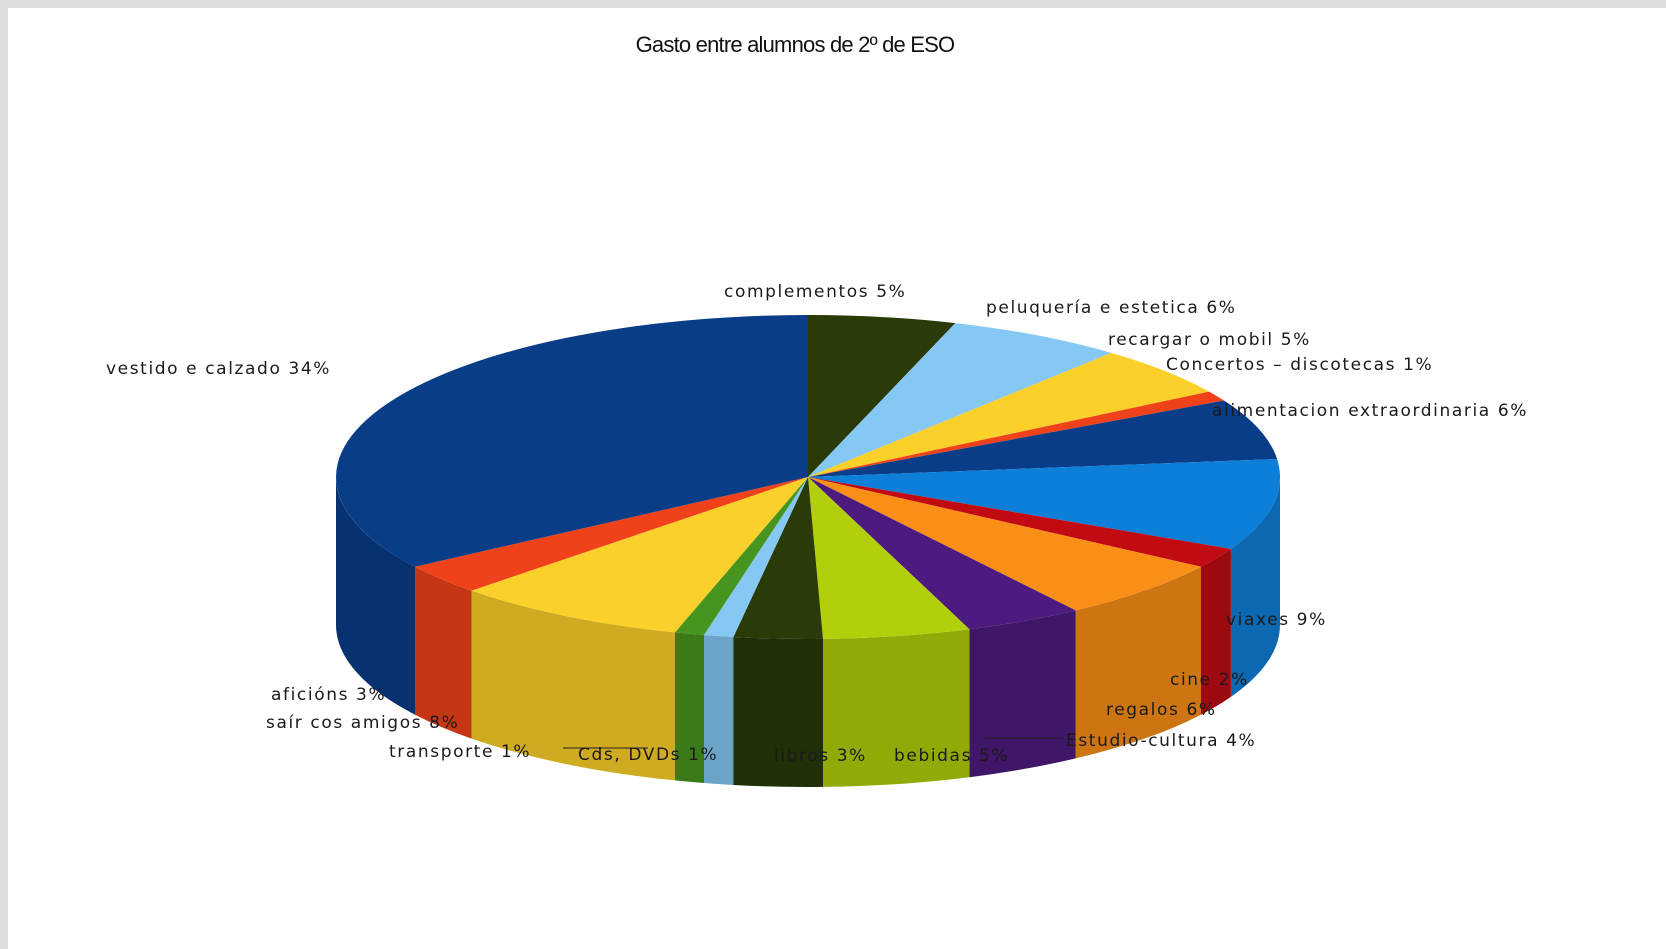 The height and width of the screenshot is (949, 1666). Describe the element at coordinates (1161, 710) in the screenshot. I see `slice-label-7: regalos 6%` at that location.